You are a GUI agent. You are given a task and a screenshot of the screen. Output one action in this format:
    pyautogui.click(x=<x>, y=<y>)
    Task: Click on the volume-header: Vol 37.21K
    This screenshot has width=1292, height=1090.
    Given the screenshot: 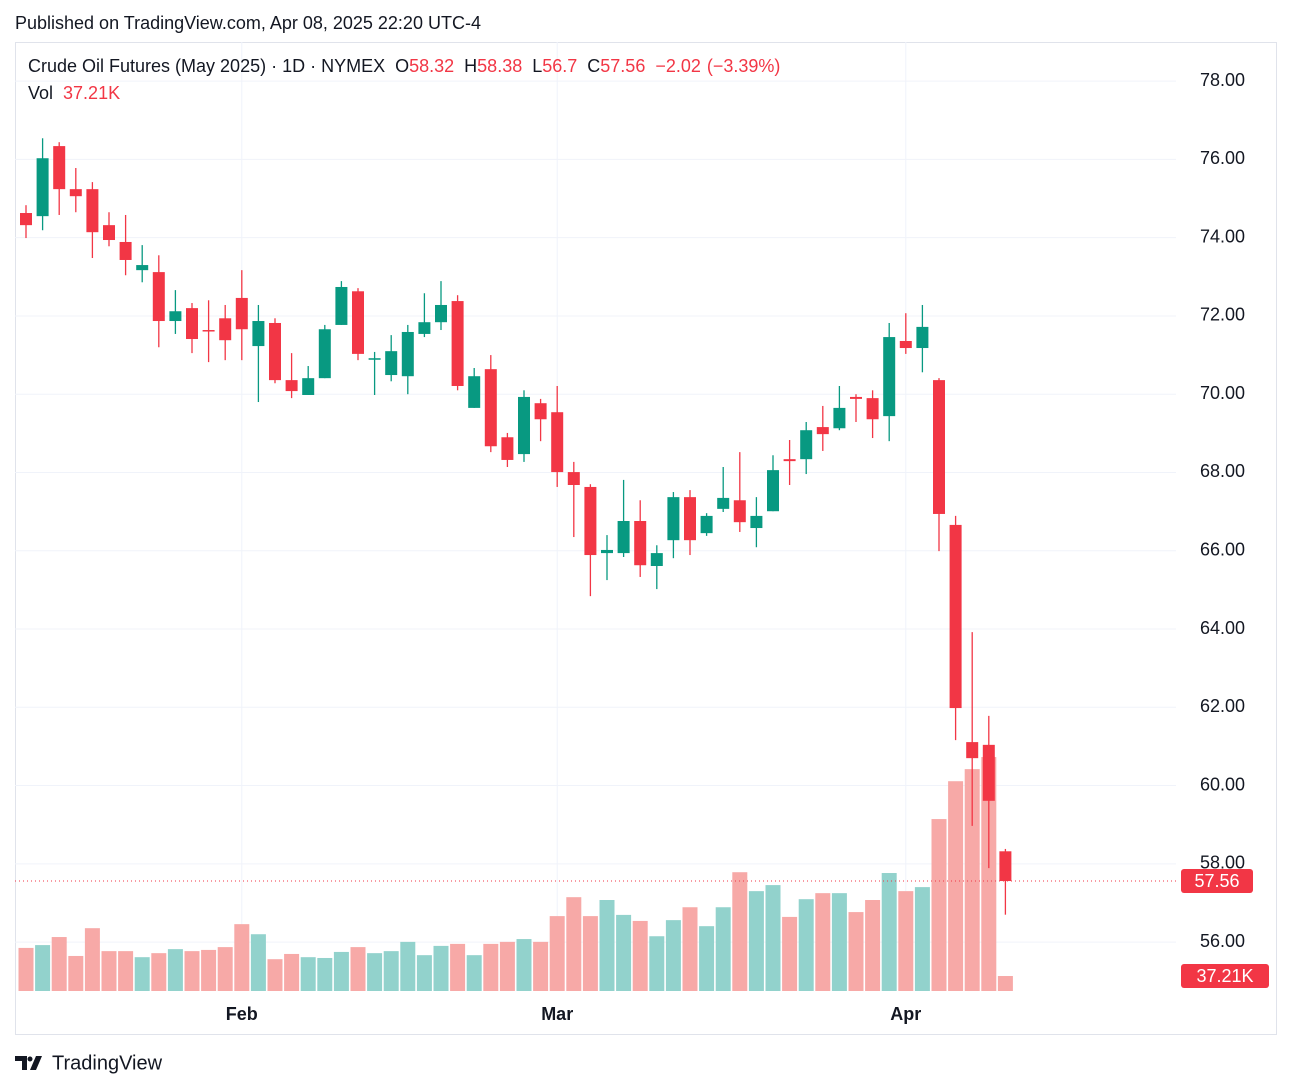 What is the action you would take?
    pyautogui.click(x=74, y=93)
    